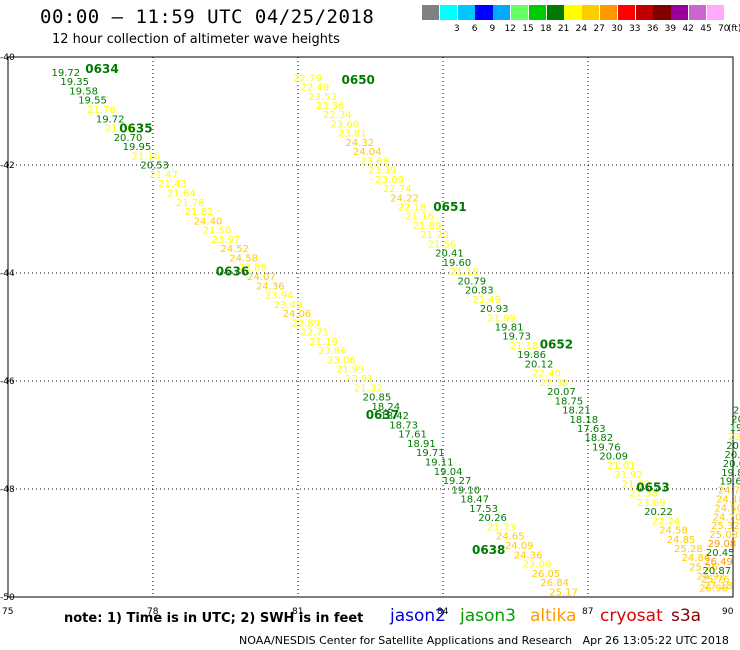 The width and height of the screenshot is (740, 650). I want to click on longitude-tick-label: 78, so click(153, 612).